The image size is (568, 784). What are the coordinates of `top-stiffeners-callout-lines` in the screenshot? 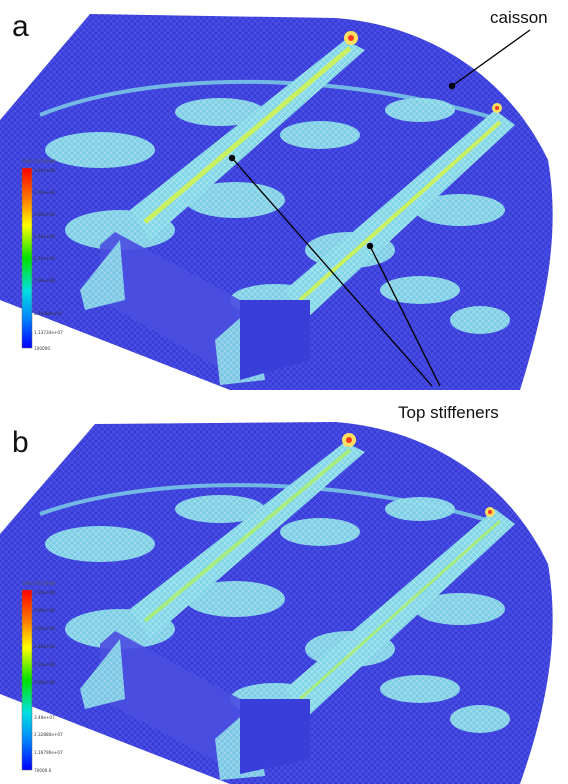 It's located at (334, 270).